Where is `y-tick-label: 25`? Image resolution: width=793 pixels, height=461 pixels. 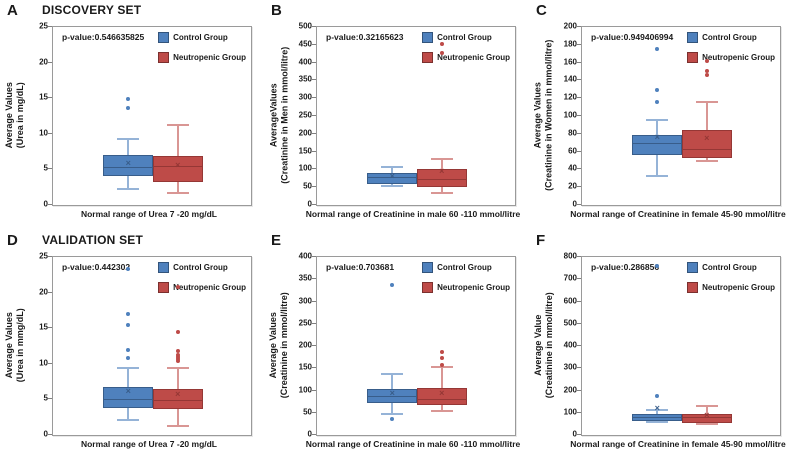
y-tick-label: 25 is located at coordinates (43, 256).